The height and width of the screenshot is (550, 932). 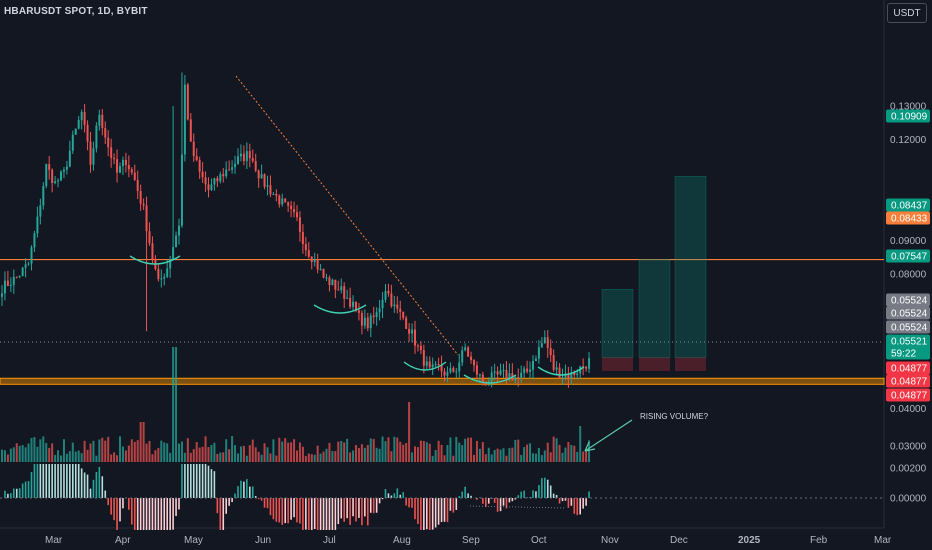 What do you see at coordinates (340, 309) in the screenshot?
I see `rounded-bottom-arc` at bounding box center [340, 309].